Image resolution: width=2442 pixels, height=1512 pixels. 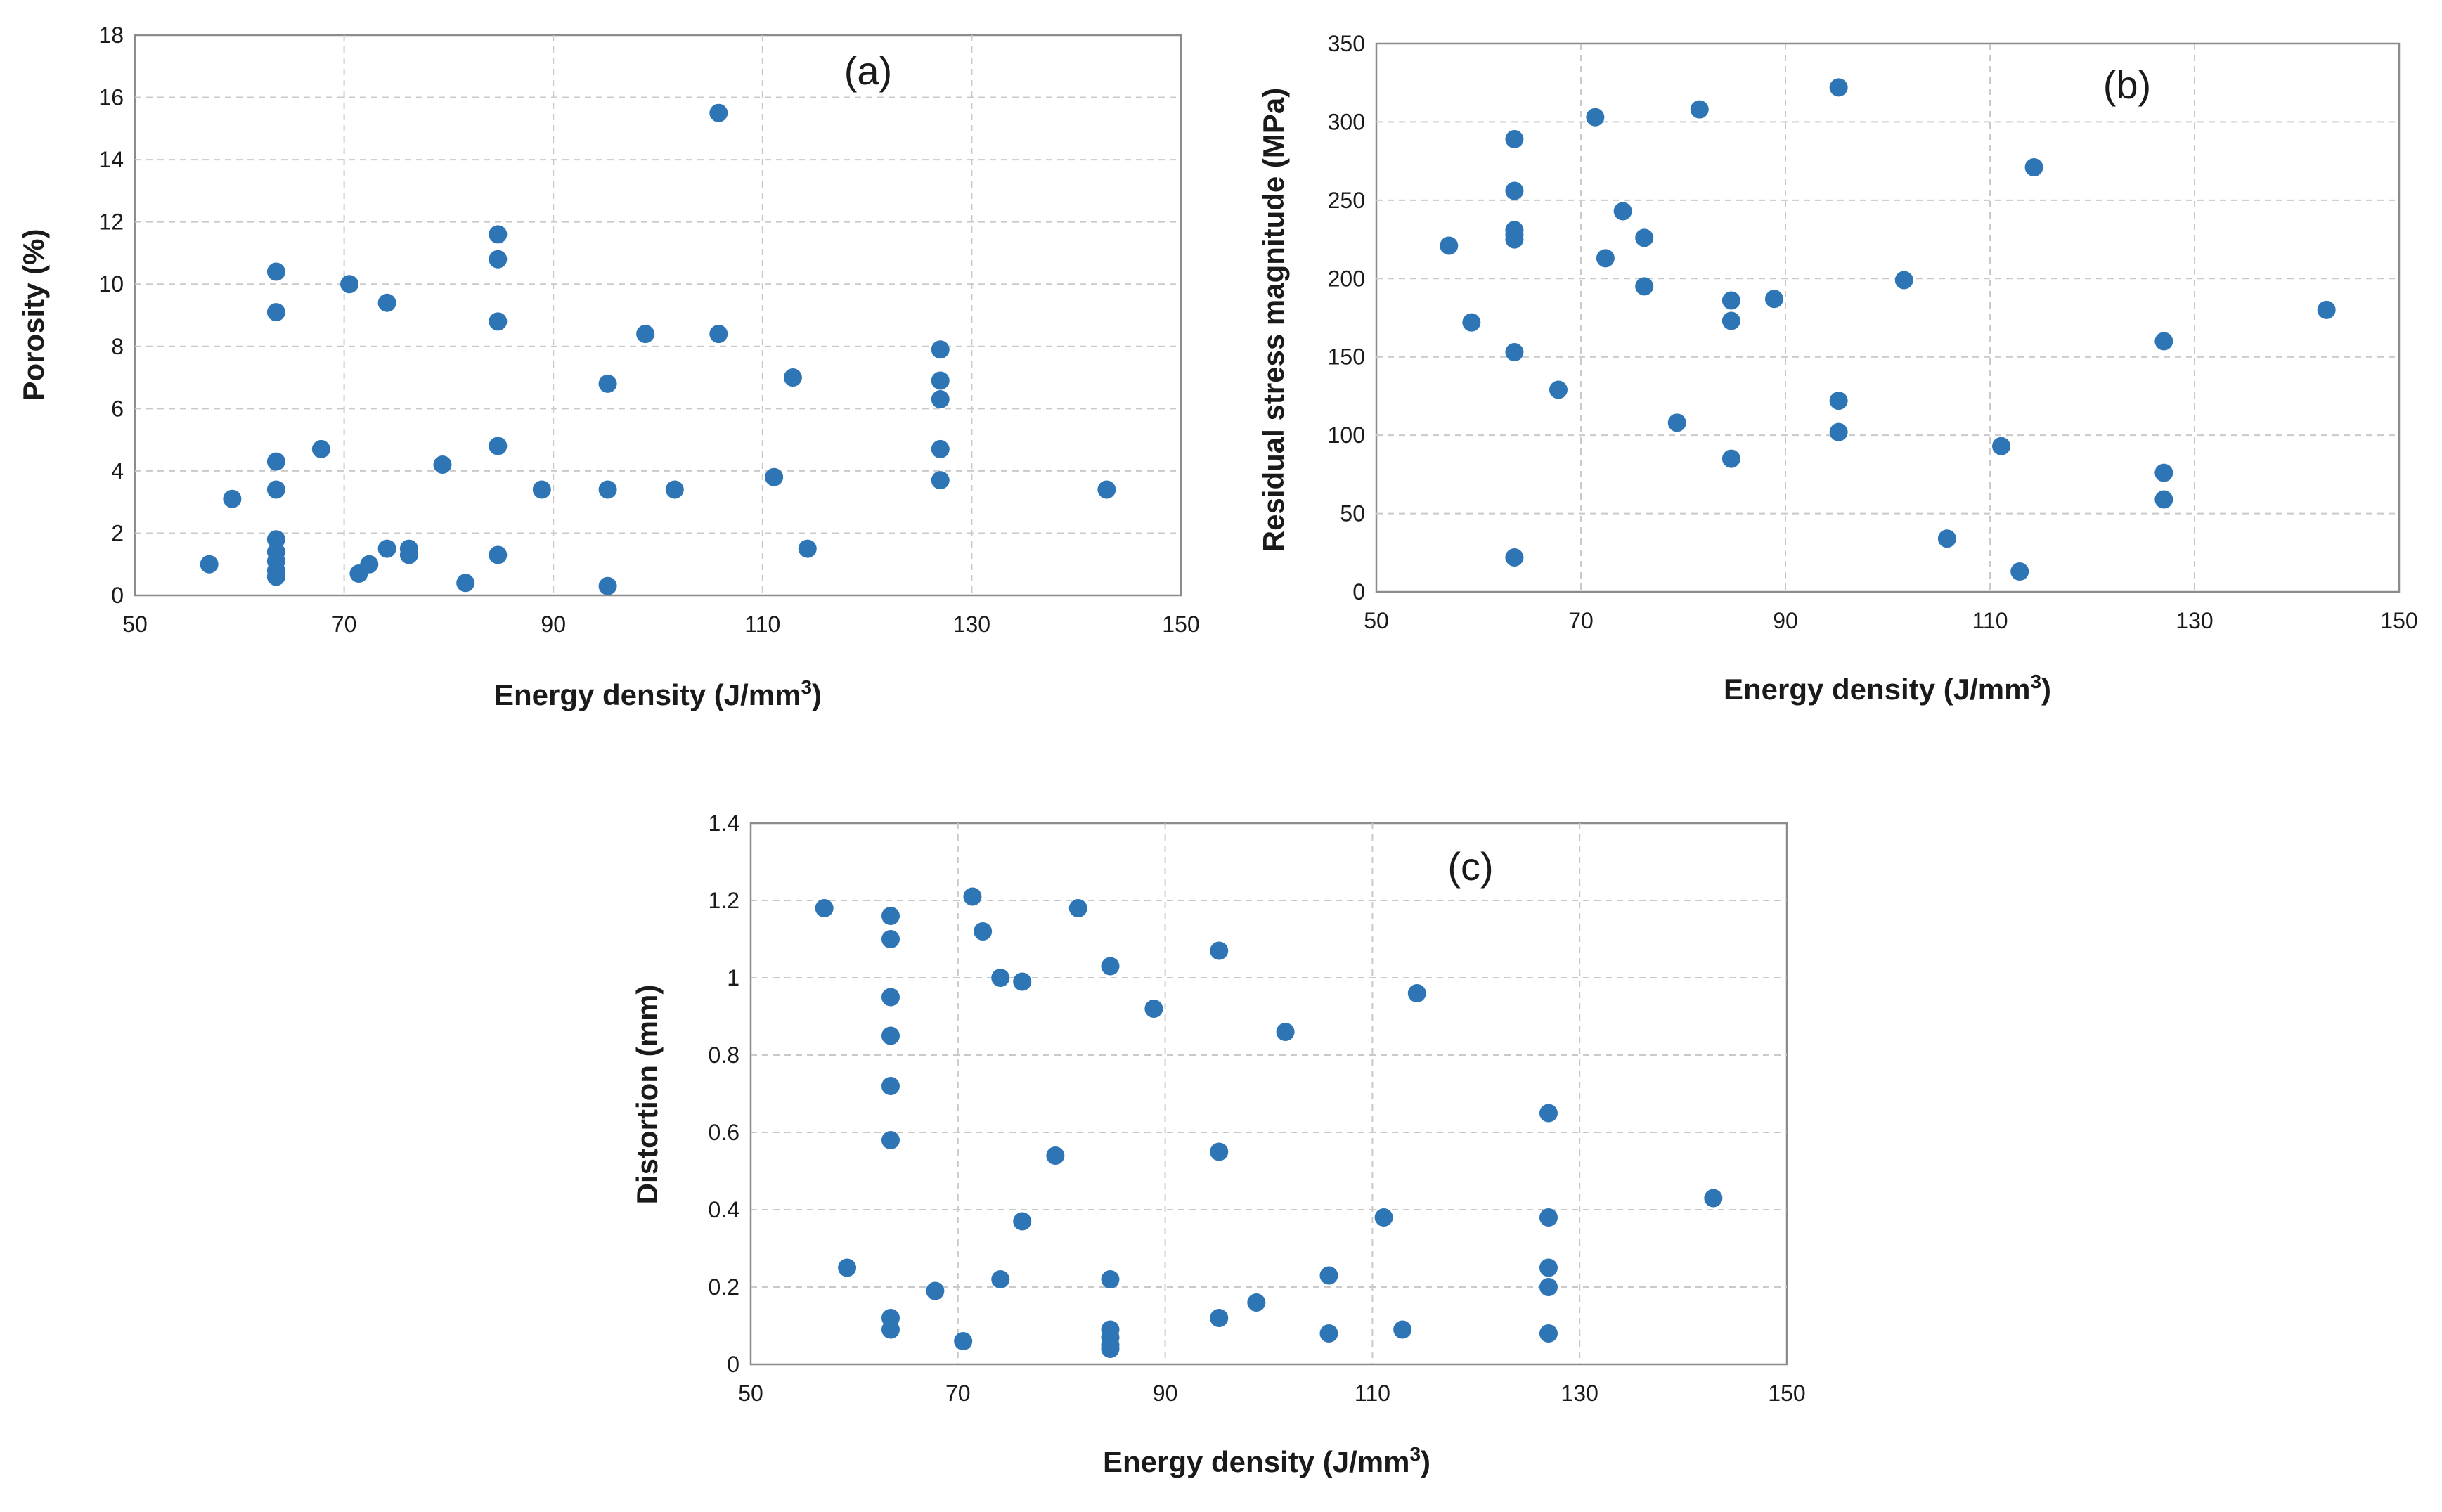 What do you see at coordinates (658, 693) in the screenshot?
I see `x-axis-title: Energy density (J/mm3)` at bounding box center [658, 693].